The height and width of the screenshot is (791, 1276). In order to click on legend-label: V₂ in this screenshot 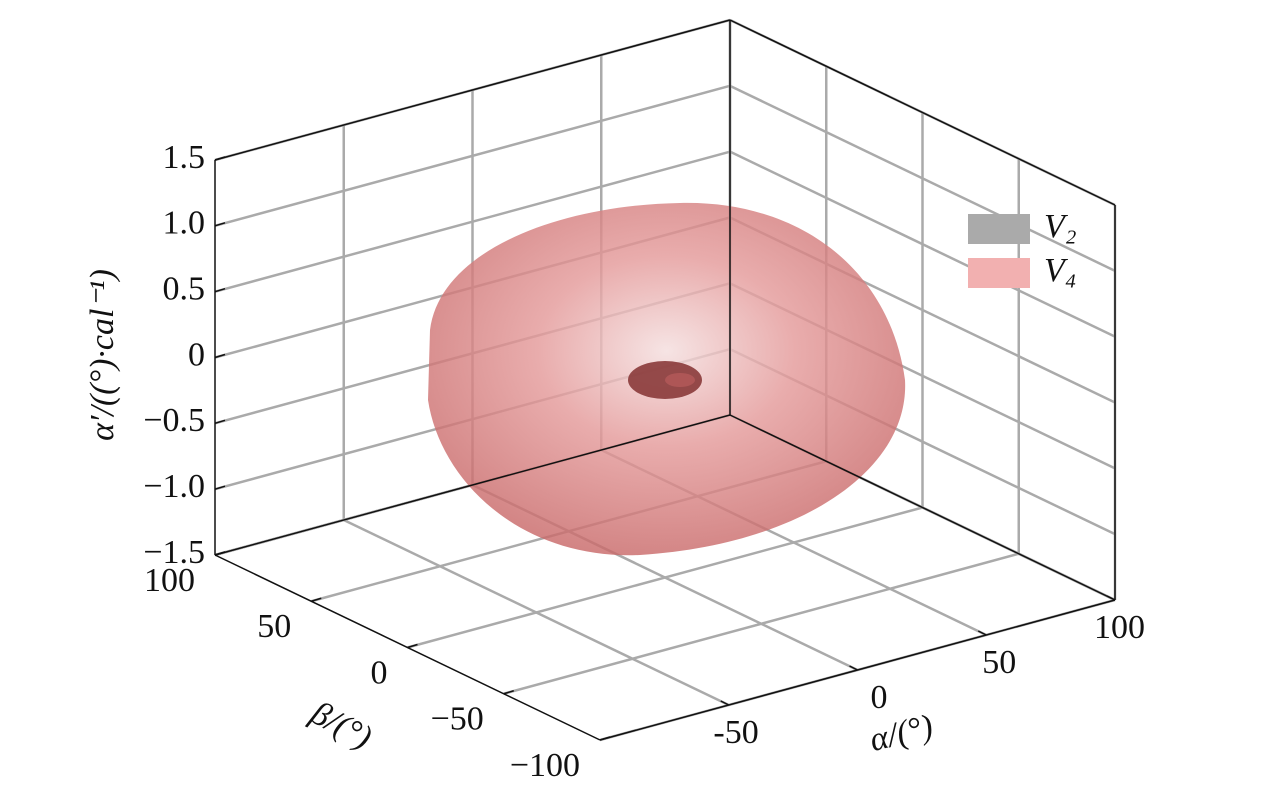, I will do `click(1060, 226)`.